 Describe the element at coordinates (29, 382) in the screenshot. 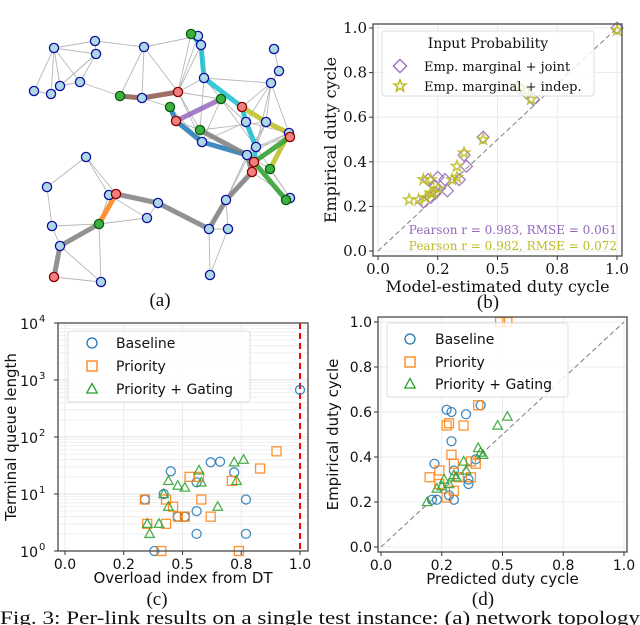

I see `y-tick-base: 10` at that location.